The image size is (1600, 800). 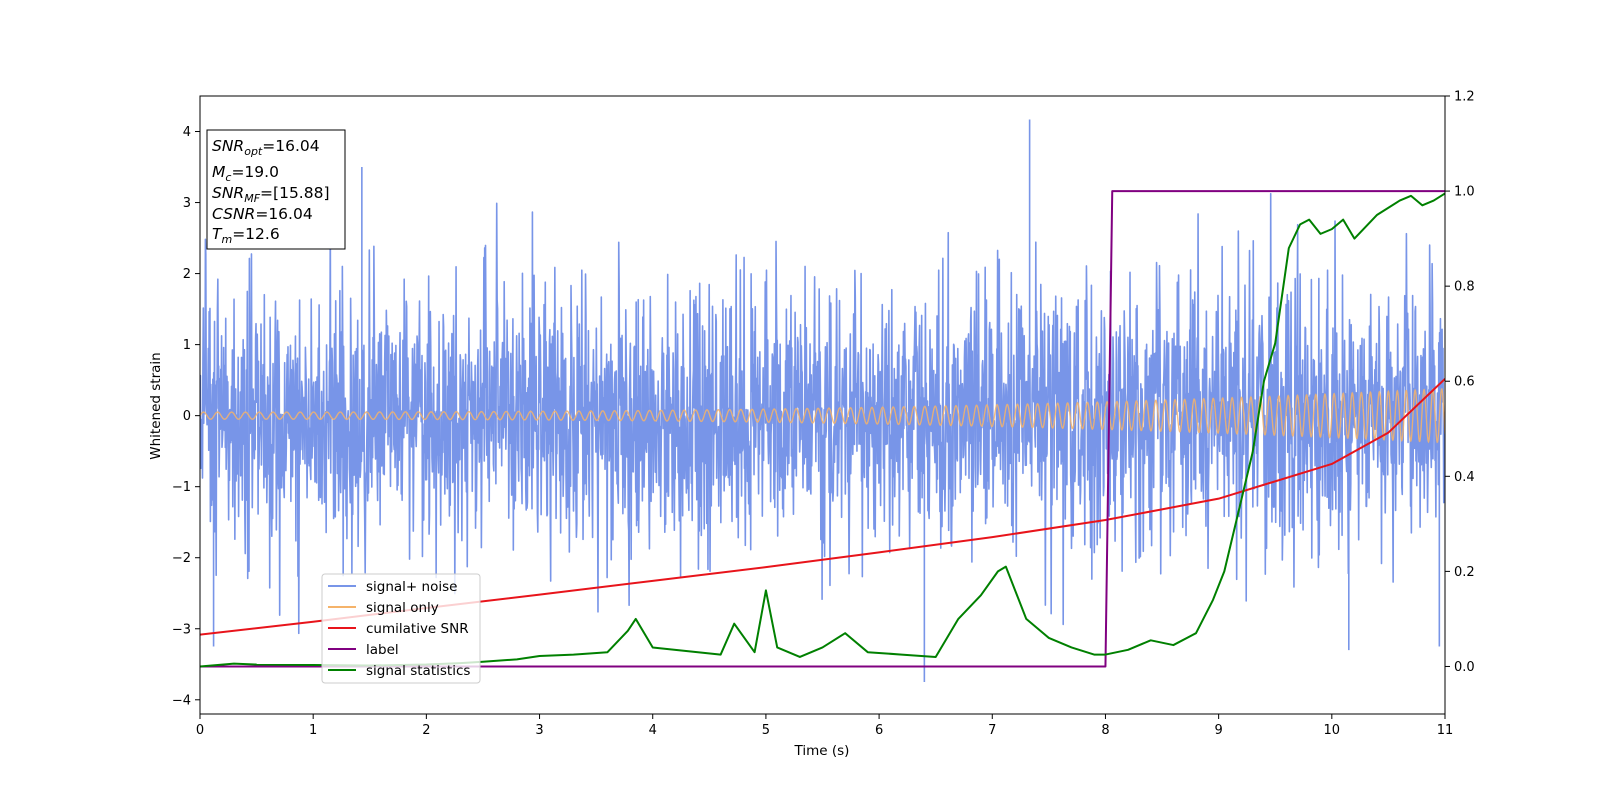 What do you see at coordinates (1445, 730) in the screenshot?
I see `x-tick-label: 11` at bounding box center [1445, 730].